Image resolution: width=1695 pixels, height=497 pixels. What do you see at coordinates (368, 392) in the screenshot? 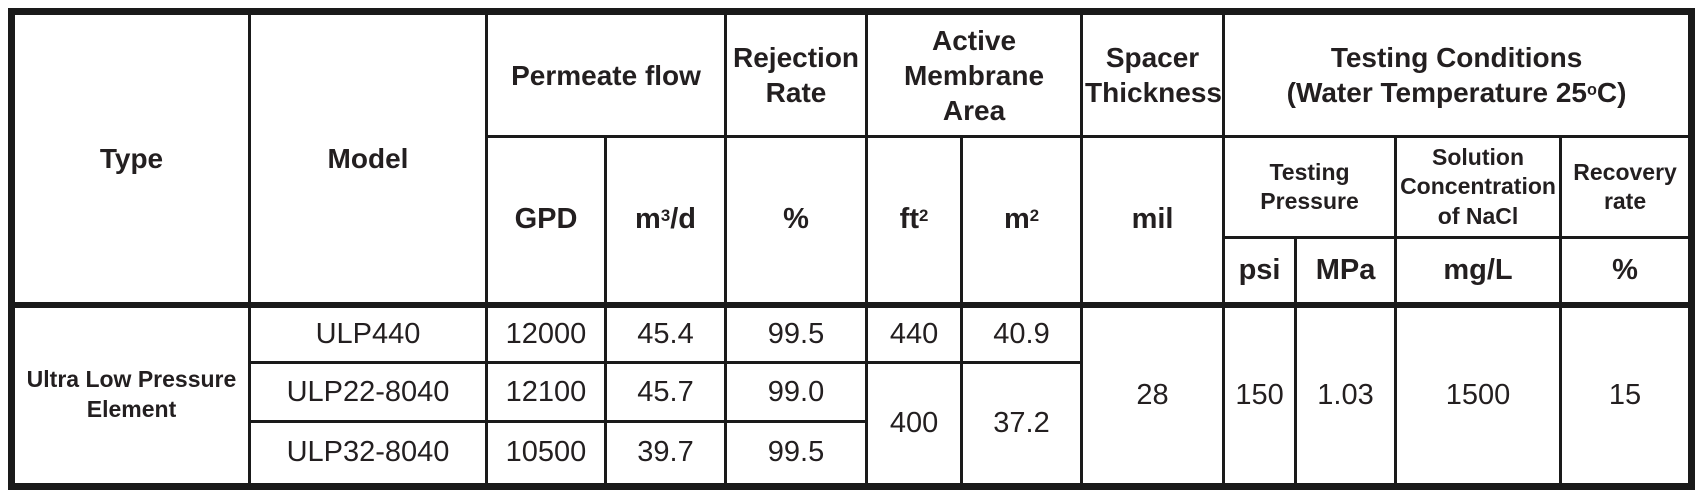
I see `cell-model-ulp22-8040: ULP22-8040` at bounding box center [368, 392].